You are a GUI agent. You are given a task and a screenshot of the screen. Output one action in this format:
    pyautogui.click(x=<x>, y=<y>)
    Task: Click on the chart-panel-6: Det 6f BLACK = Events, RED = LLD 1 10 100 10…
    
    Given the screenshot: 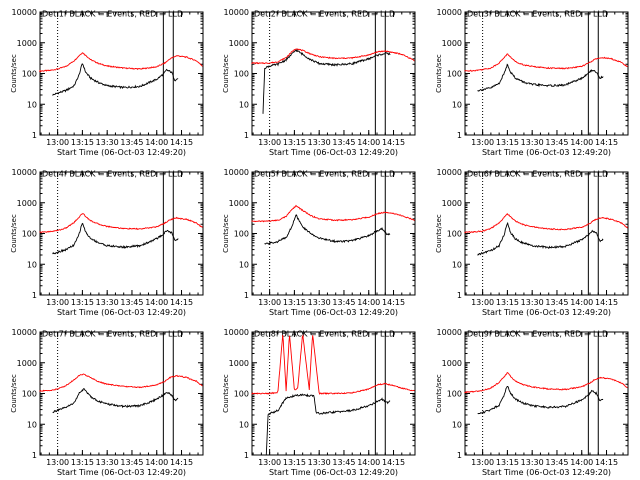 What is the action you would take?
    pyautogui.click(x=532, y=242)
    